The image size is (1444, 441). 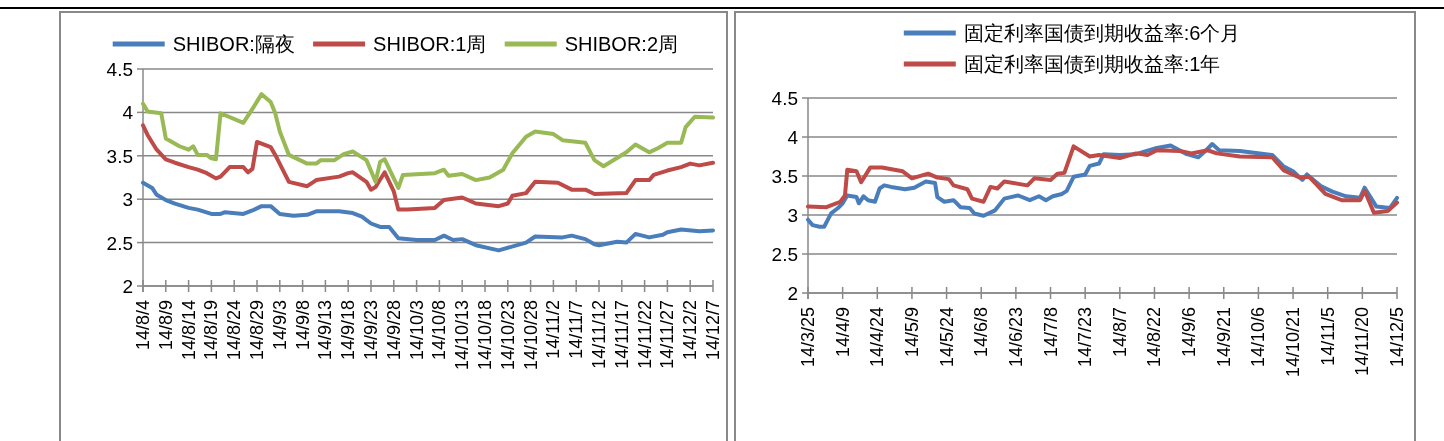 What do you see at coordinates (348, 330) in the screenshot?
I see `x-tick-label: 14/9/18` at bounding box center [348, 330].